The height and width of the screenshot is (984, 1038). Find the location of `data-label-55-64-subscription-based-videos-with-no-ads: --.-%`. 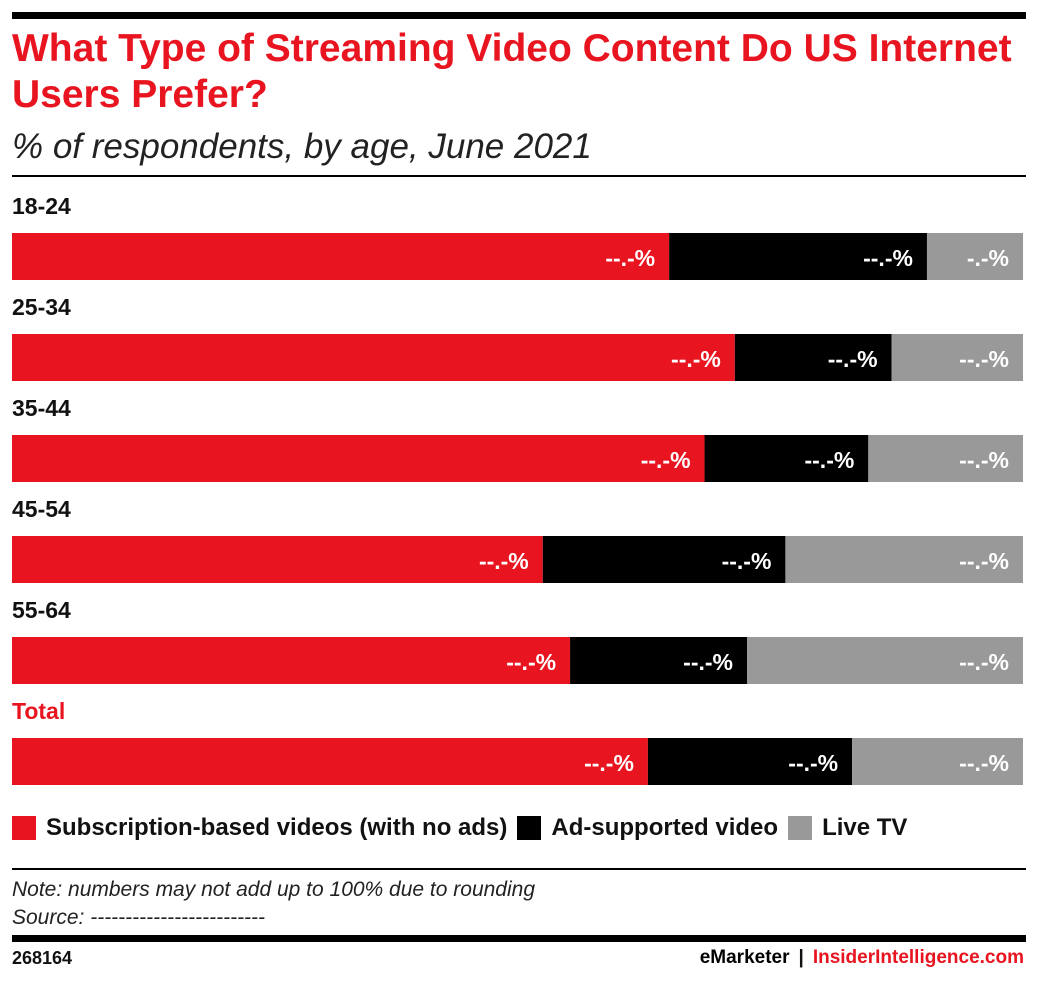

data-label-55-64-subscription-based-videos-with-no-ads: --.-% is located at coordinates (531, 662).